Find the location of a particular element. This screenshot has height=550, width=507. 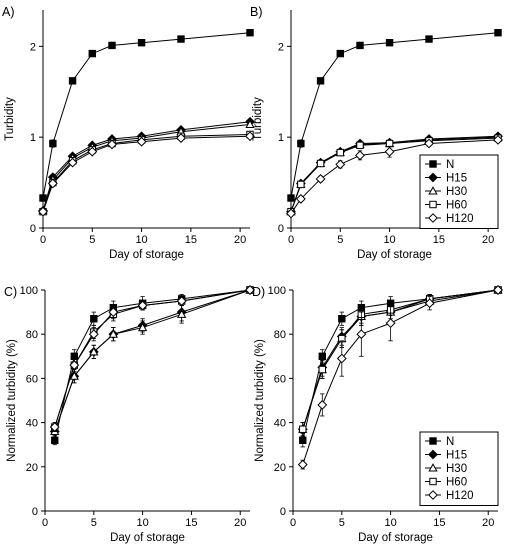

panel-label: C) is located at coordinates (10, 292).